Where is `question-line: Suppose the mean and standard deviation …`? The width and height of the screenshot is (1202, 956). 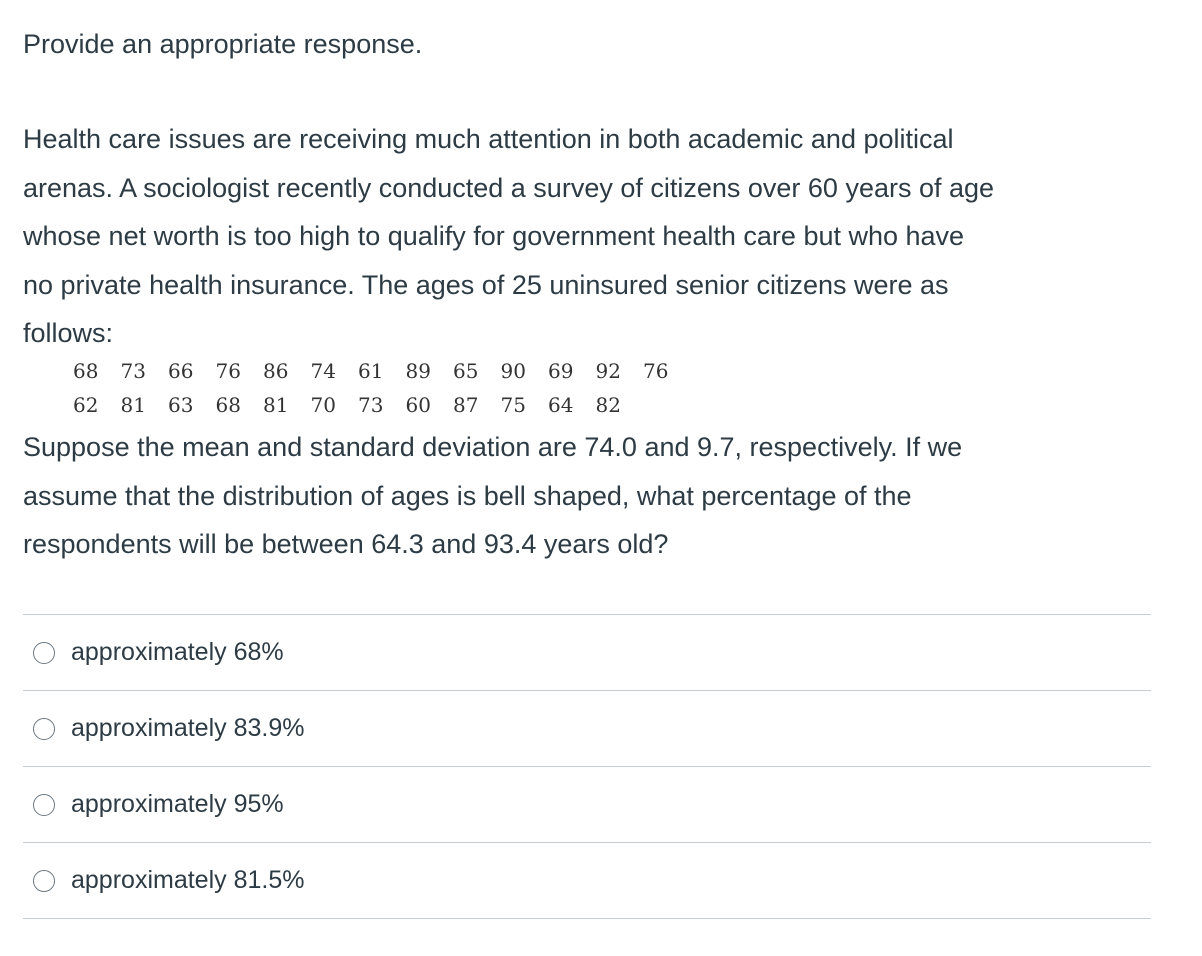
question-line: Suppose the mean and standard deviation … is located at coordinates (493, 447).